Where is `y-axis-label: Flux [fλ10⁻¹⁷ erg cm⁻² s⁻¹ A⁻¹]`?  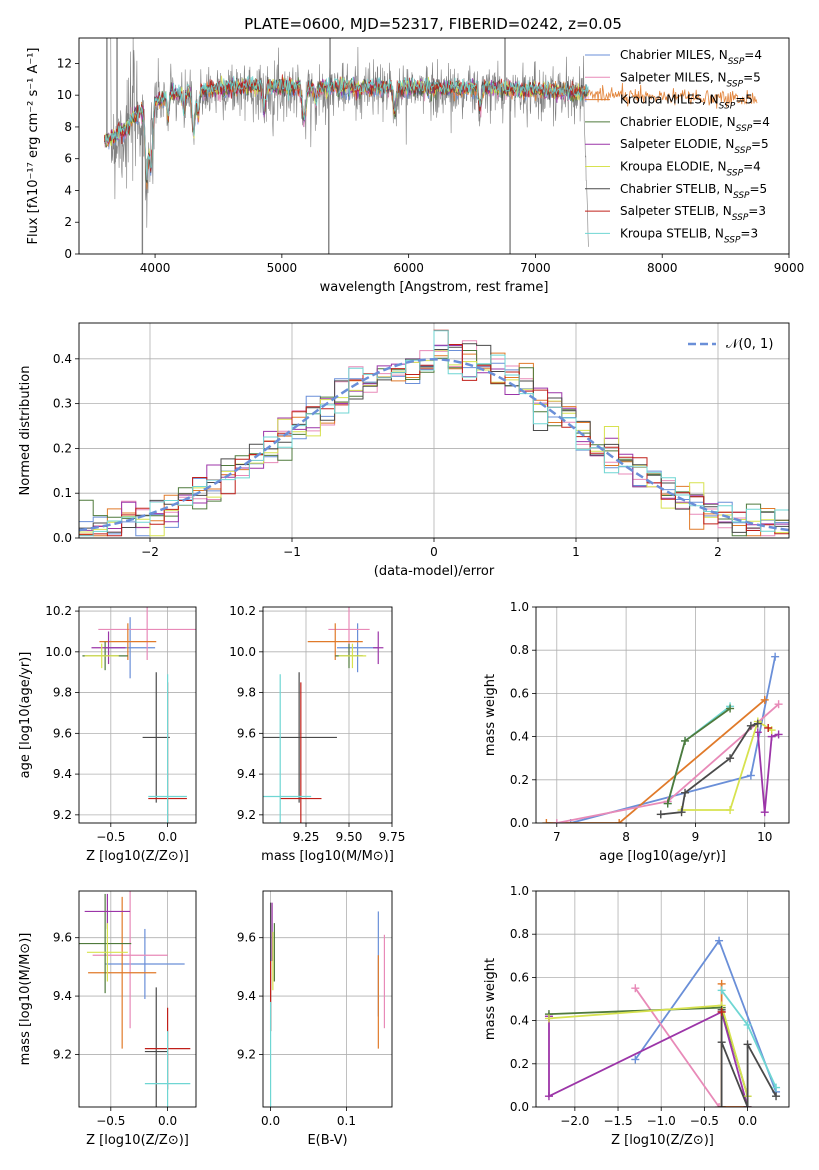 y-axis-label: Flux [fλ10⁻¹⁷ erg cm⁻² s⁻¹ A⁻¹] is located at coordinates (33, 146).